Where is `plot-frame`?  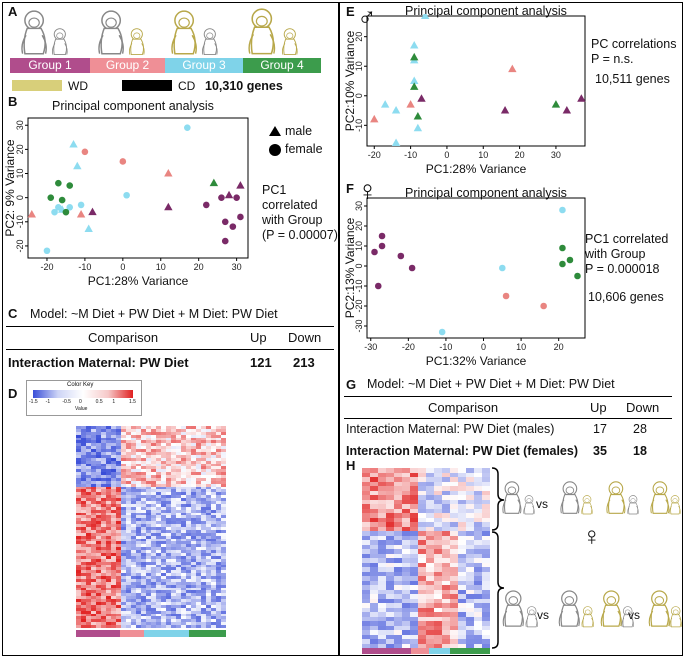 plot-frame is located at coordinates (138, 188).